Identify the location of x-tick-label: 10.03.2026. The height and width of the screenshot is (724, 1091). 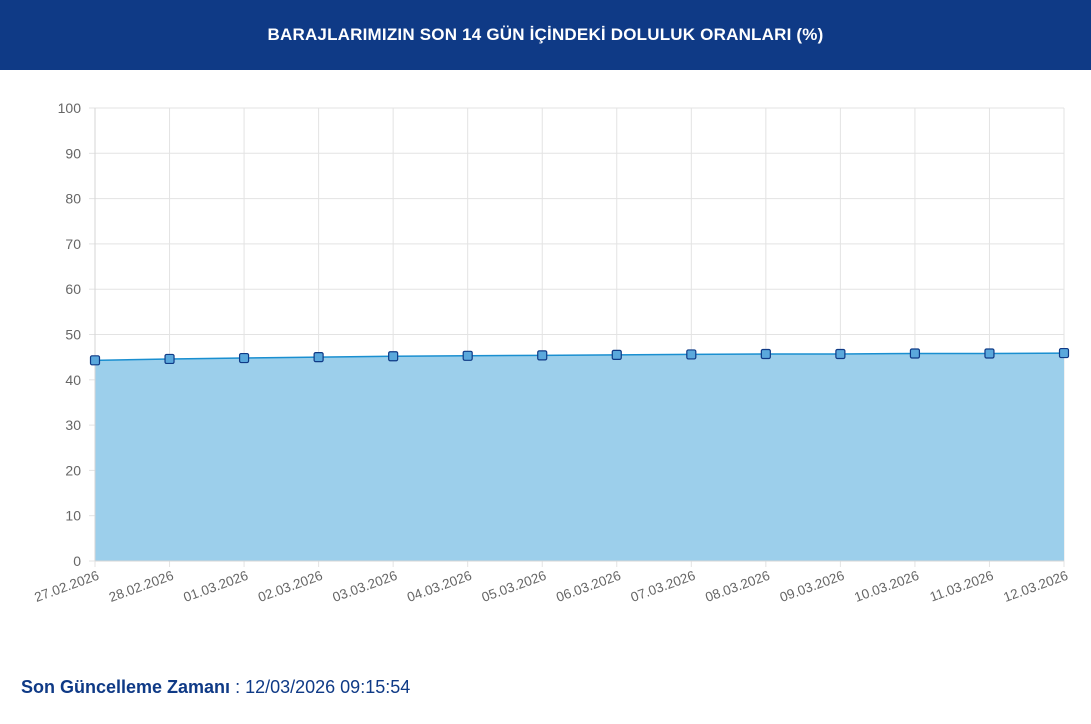
(886, 586).